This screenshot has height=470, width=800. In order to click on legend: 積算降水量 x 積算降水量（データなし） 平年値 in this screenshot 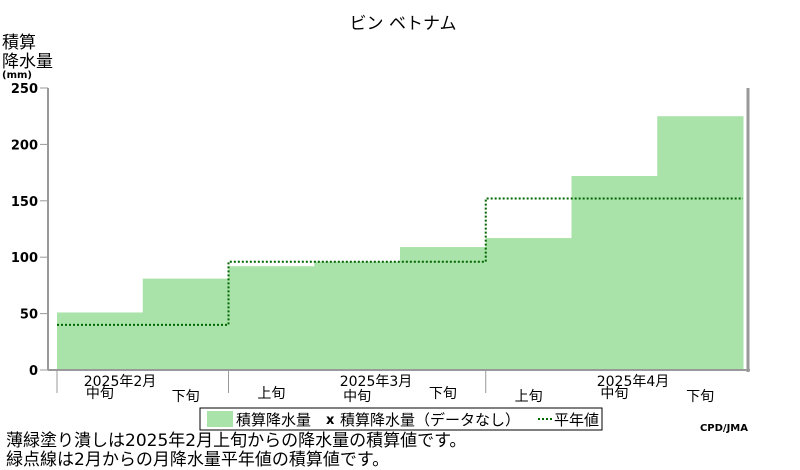, I will do `click(401, 419)`.